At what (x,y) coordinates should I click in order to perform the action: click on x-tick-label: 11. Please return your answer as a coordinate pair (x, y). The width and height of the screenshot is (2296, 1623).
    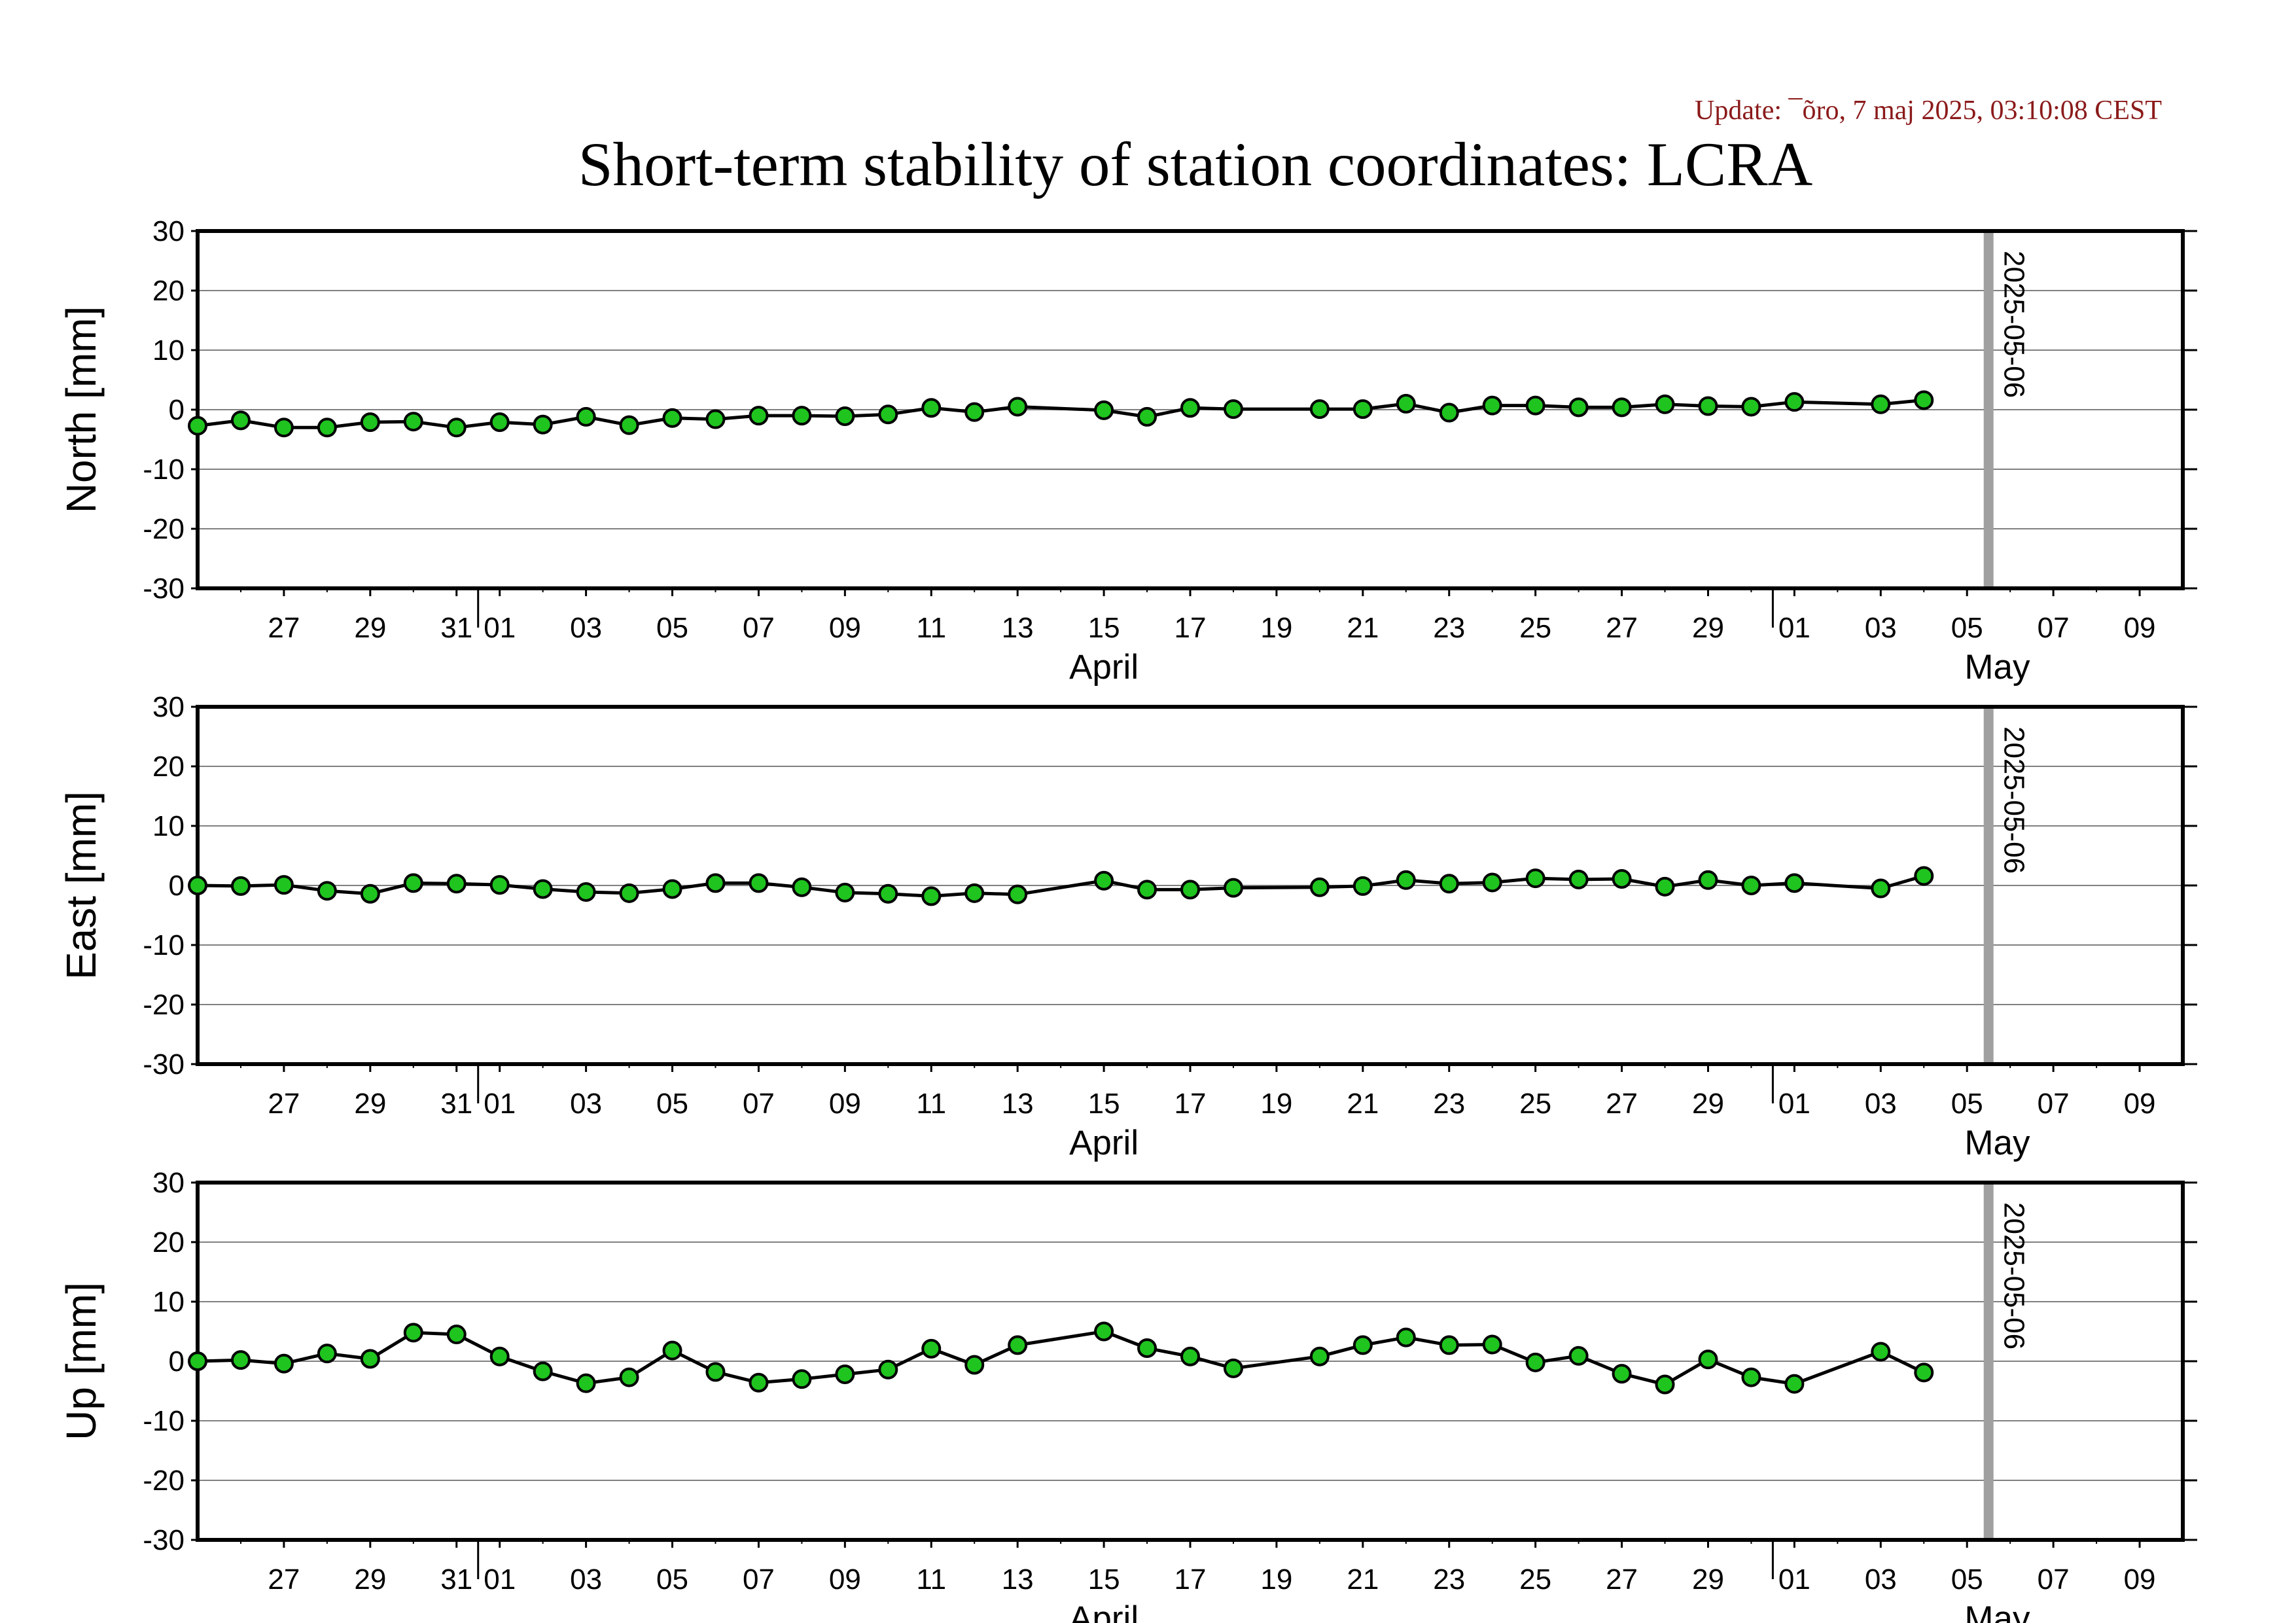
    Looking at the image, I should click on (931, 1580).